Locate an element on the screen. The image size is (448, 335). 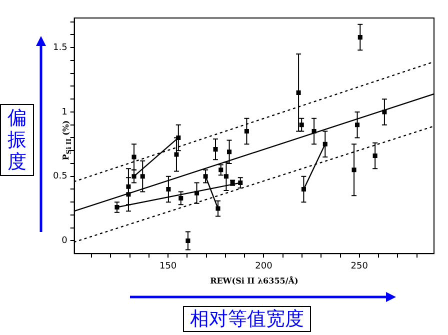
y-tick-label: 1.5 is located at coordinates (60, 47).